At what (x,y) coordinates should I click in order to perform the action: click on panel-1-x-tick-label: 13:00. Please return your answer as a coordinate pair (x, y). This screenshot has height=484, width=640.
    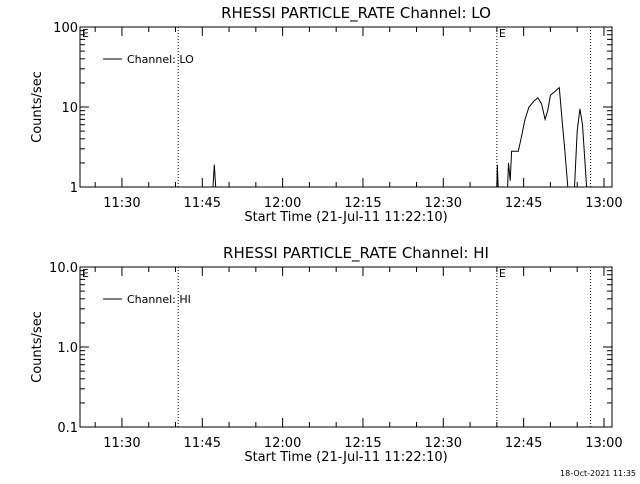
    Looking at the image, I should click on (603, 203).